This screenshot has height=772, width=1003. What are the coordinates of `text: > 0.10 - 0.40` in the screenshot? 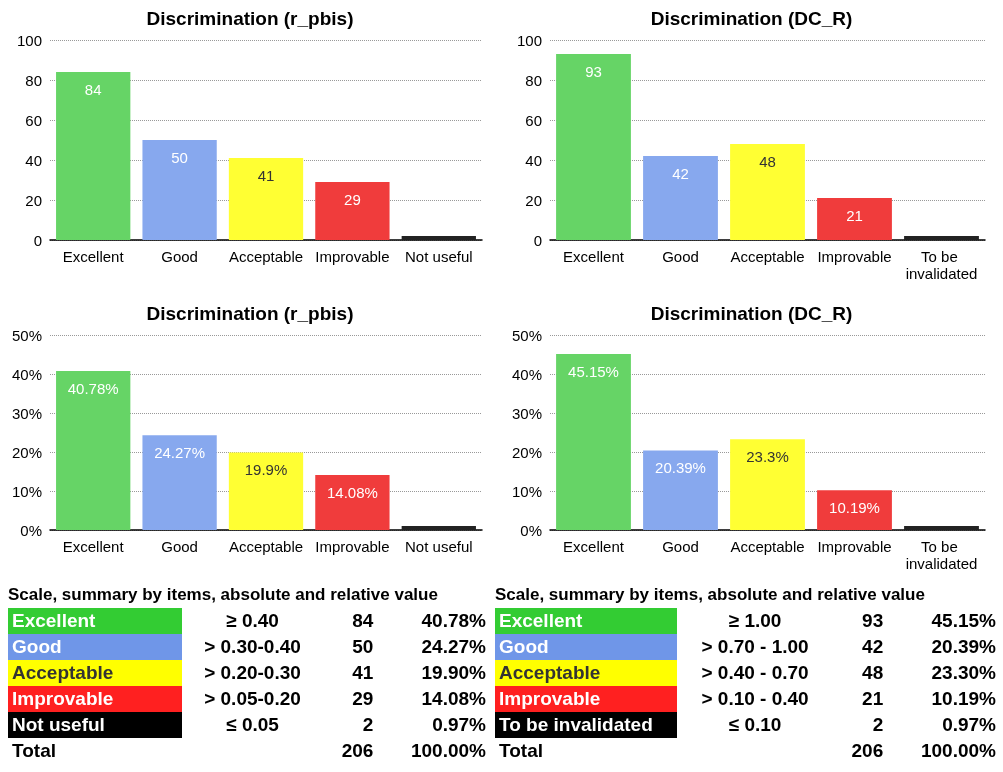 It's located at (755, 699).